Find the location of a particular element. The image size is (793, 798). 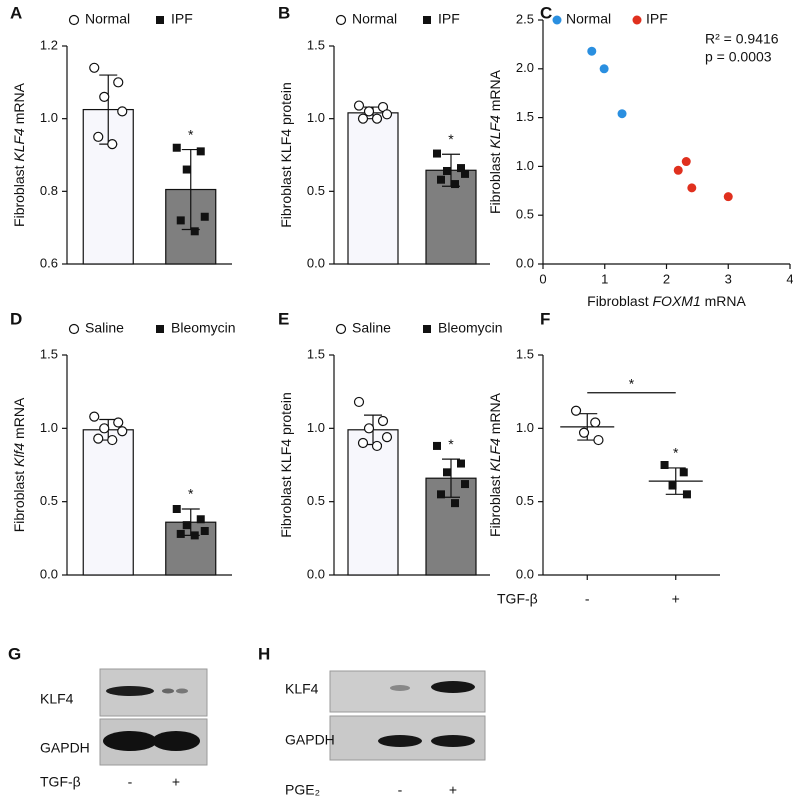

x-tick-label: - is located at coordinates (587, 599).